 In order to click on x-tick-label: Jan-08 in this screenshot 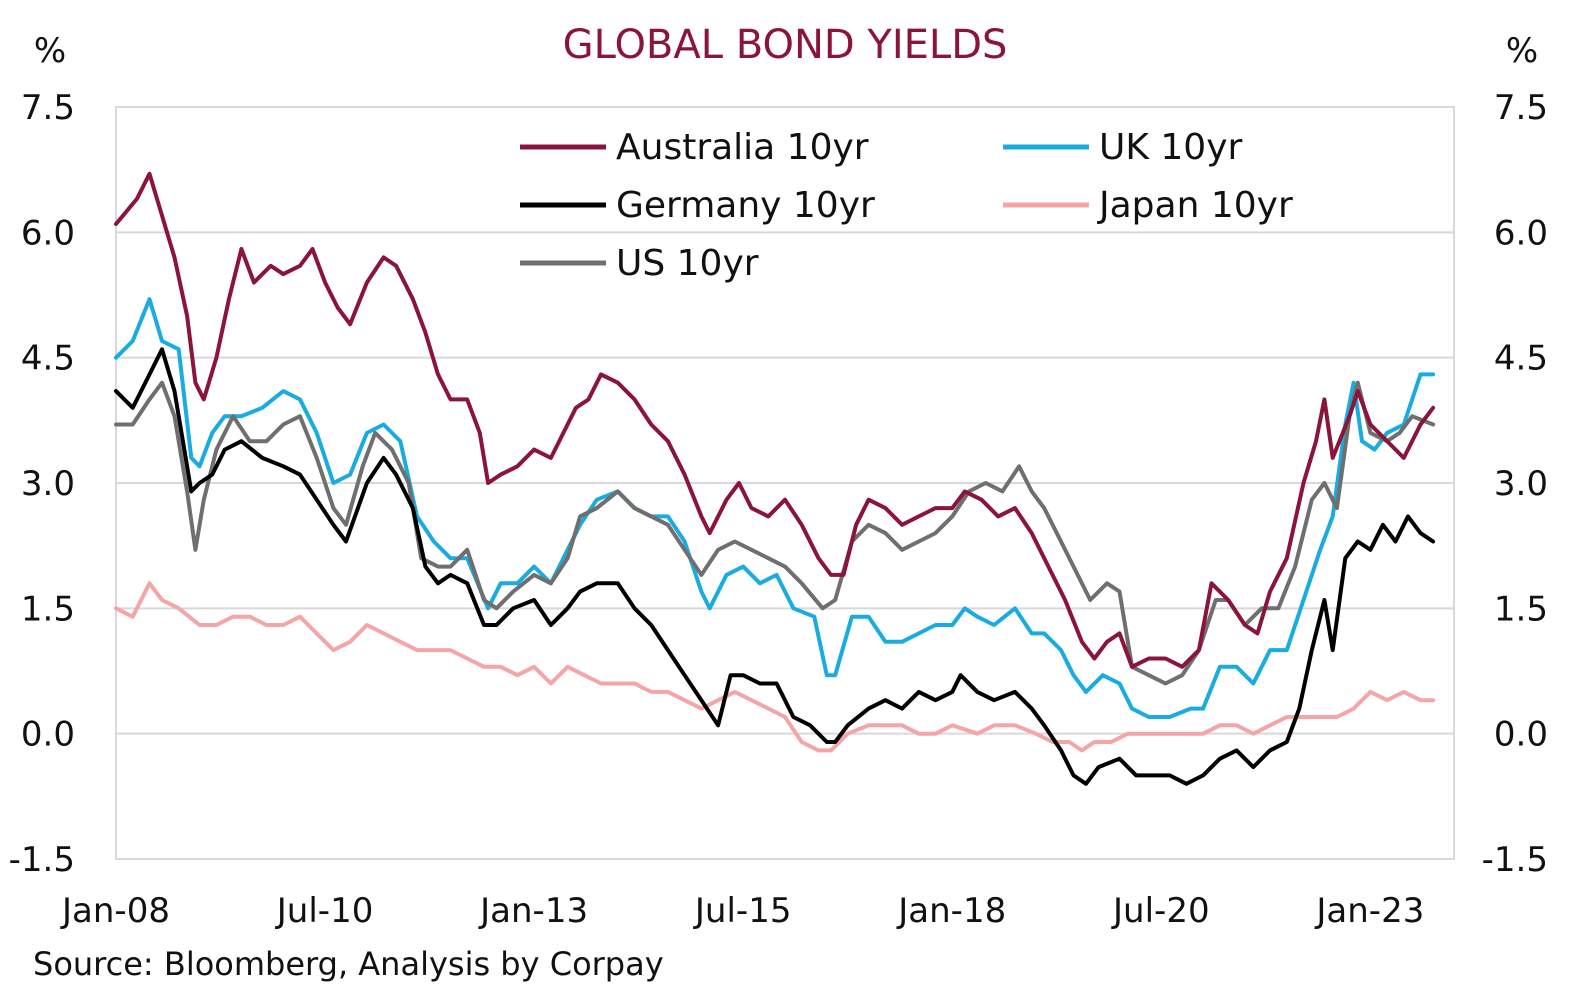, I will do `click(115, 911)`.